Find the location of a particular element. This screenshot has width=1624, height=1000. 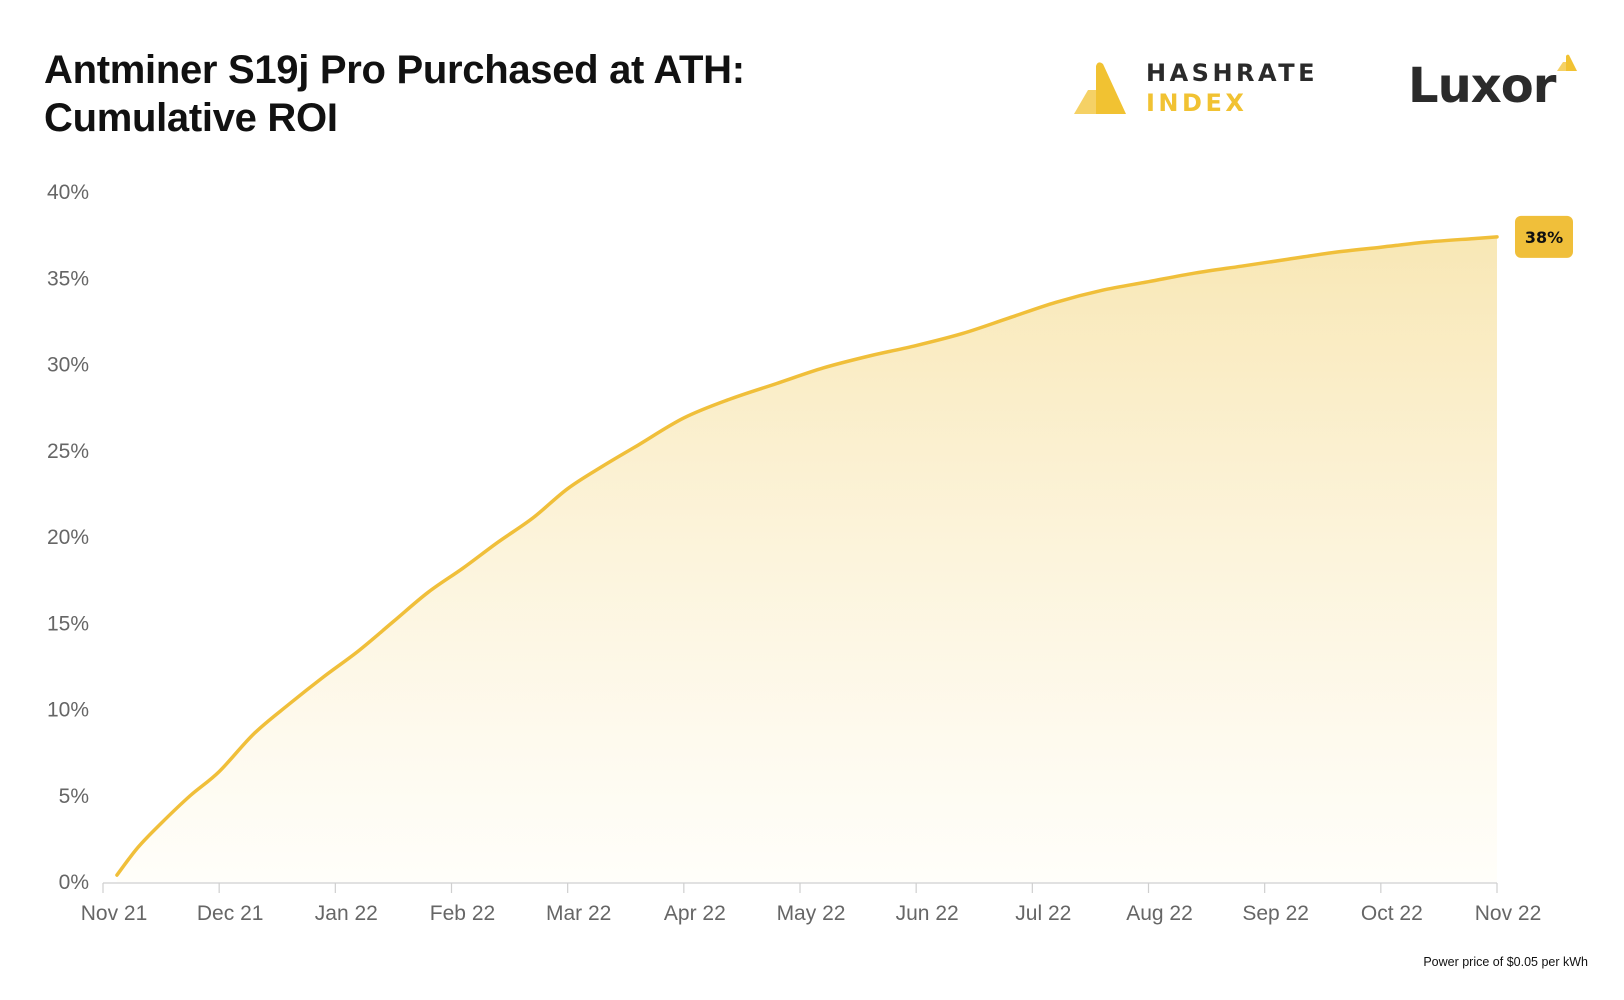

y-tick-label: 0% is located at coordinates (74, 882).